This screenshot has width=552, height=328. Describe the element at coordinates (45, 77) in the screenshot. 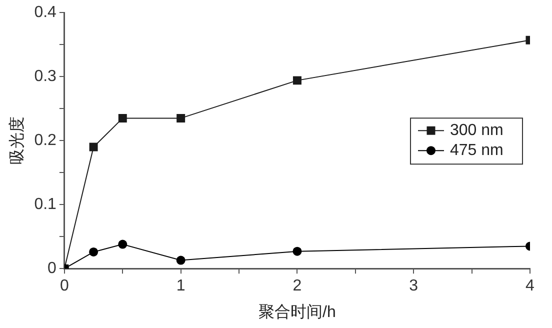

I see `y-tick-label: 0.3` at that location.